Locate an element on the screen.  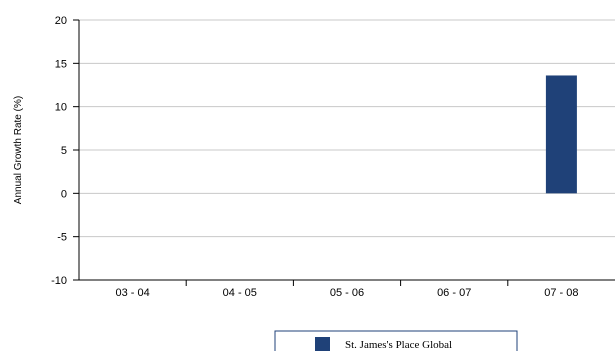
y-tick-label: 0 is located at coordinates (64, 194).